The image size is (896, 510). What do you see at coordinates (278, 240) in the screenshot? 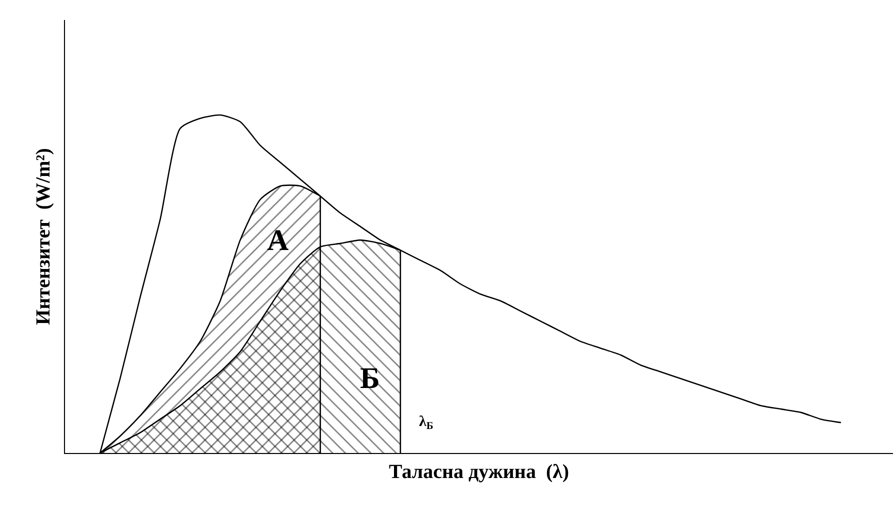
I see `annotation: А` at bounding box center [278, 240].